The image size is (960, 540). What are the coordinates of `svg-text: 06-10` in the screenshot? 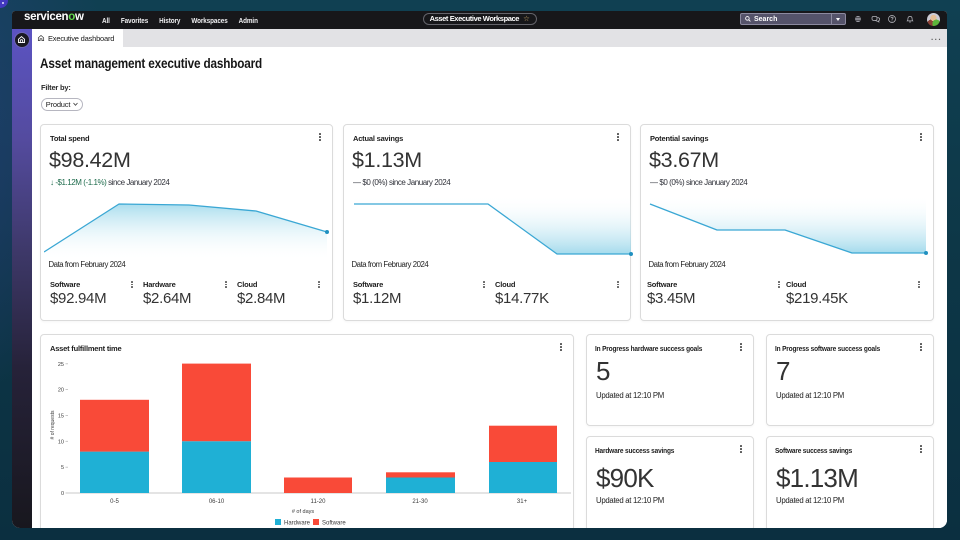 It's located at (217, 502).